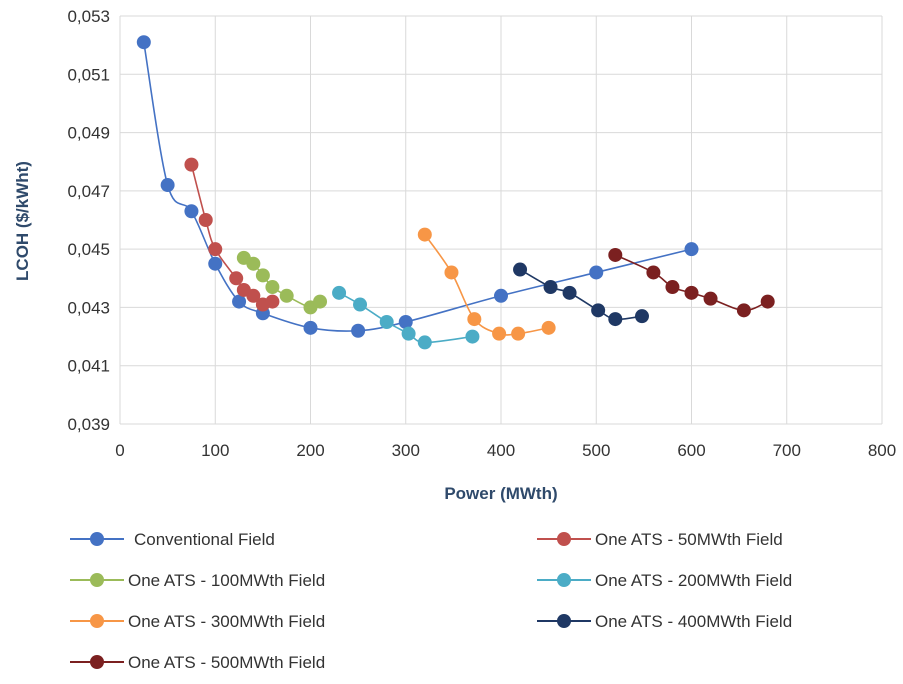 Image resolution: width=903 pixels, height=684 pixels. I want to click on x-tick-label: 700, so click(787, 450).